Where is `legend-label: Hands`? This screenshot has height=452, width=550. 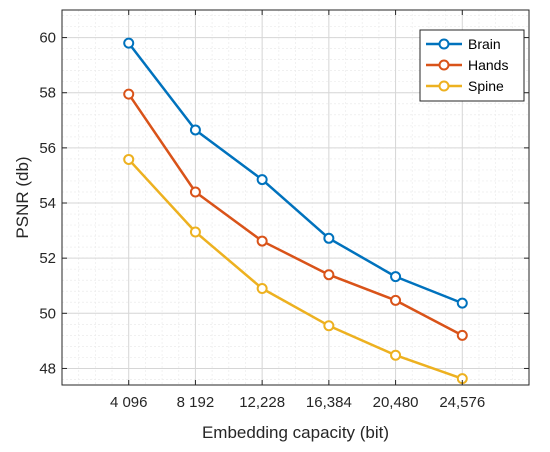 legend-label: Hands is located at coordinates (488, 65).